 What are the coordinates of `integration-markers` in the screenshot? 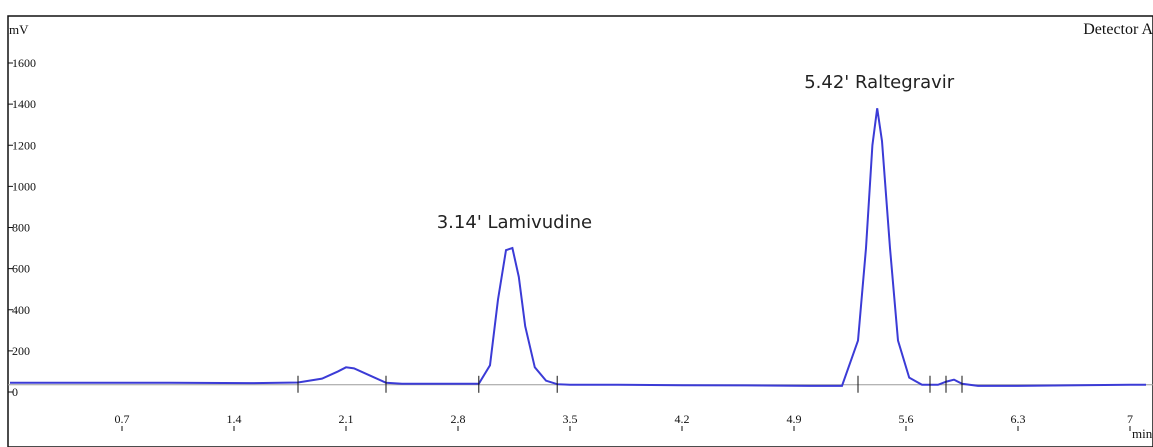 It's located at (630, 384).